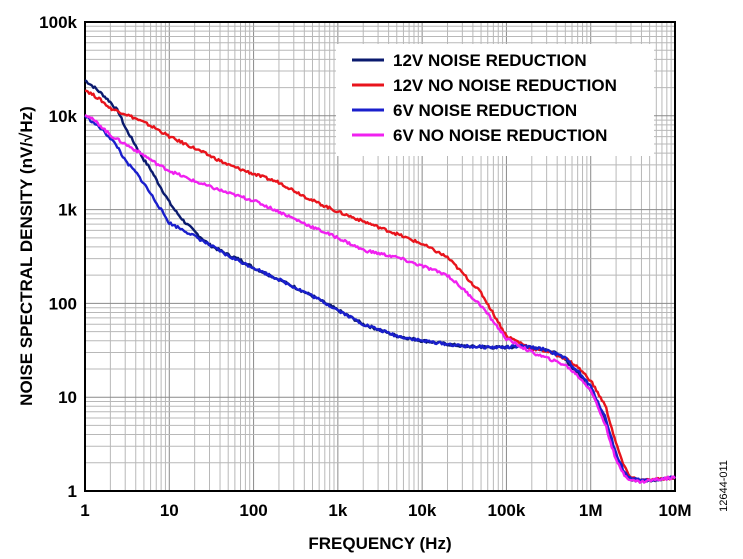  What do you see at coordinates (485, 110) in the screenshot?
I see `legend-label: 6V NOISE REDUCTION` at bounding box center [485, 110].